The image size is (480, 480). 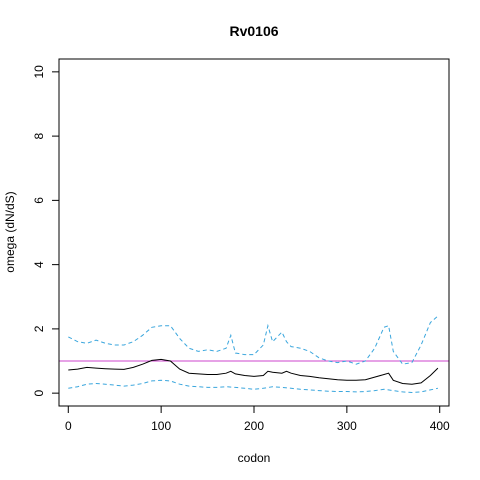 What do you see at coordinates (39, 135) in the screenshot?
I see `y-tick-label-4: 8` at bounding box center [39, 135].